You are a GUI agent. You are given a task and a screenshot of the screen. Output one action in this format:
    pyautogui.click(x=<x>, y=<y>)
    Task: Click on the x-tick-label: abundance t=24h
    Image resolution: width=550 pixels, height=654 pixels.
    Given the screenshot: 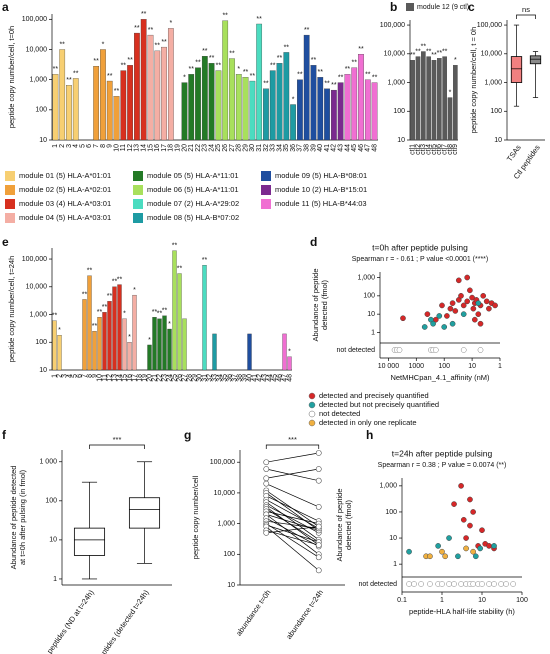 What is the action you would take?
    pyautogui.click(x=304, y=614)
    